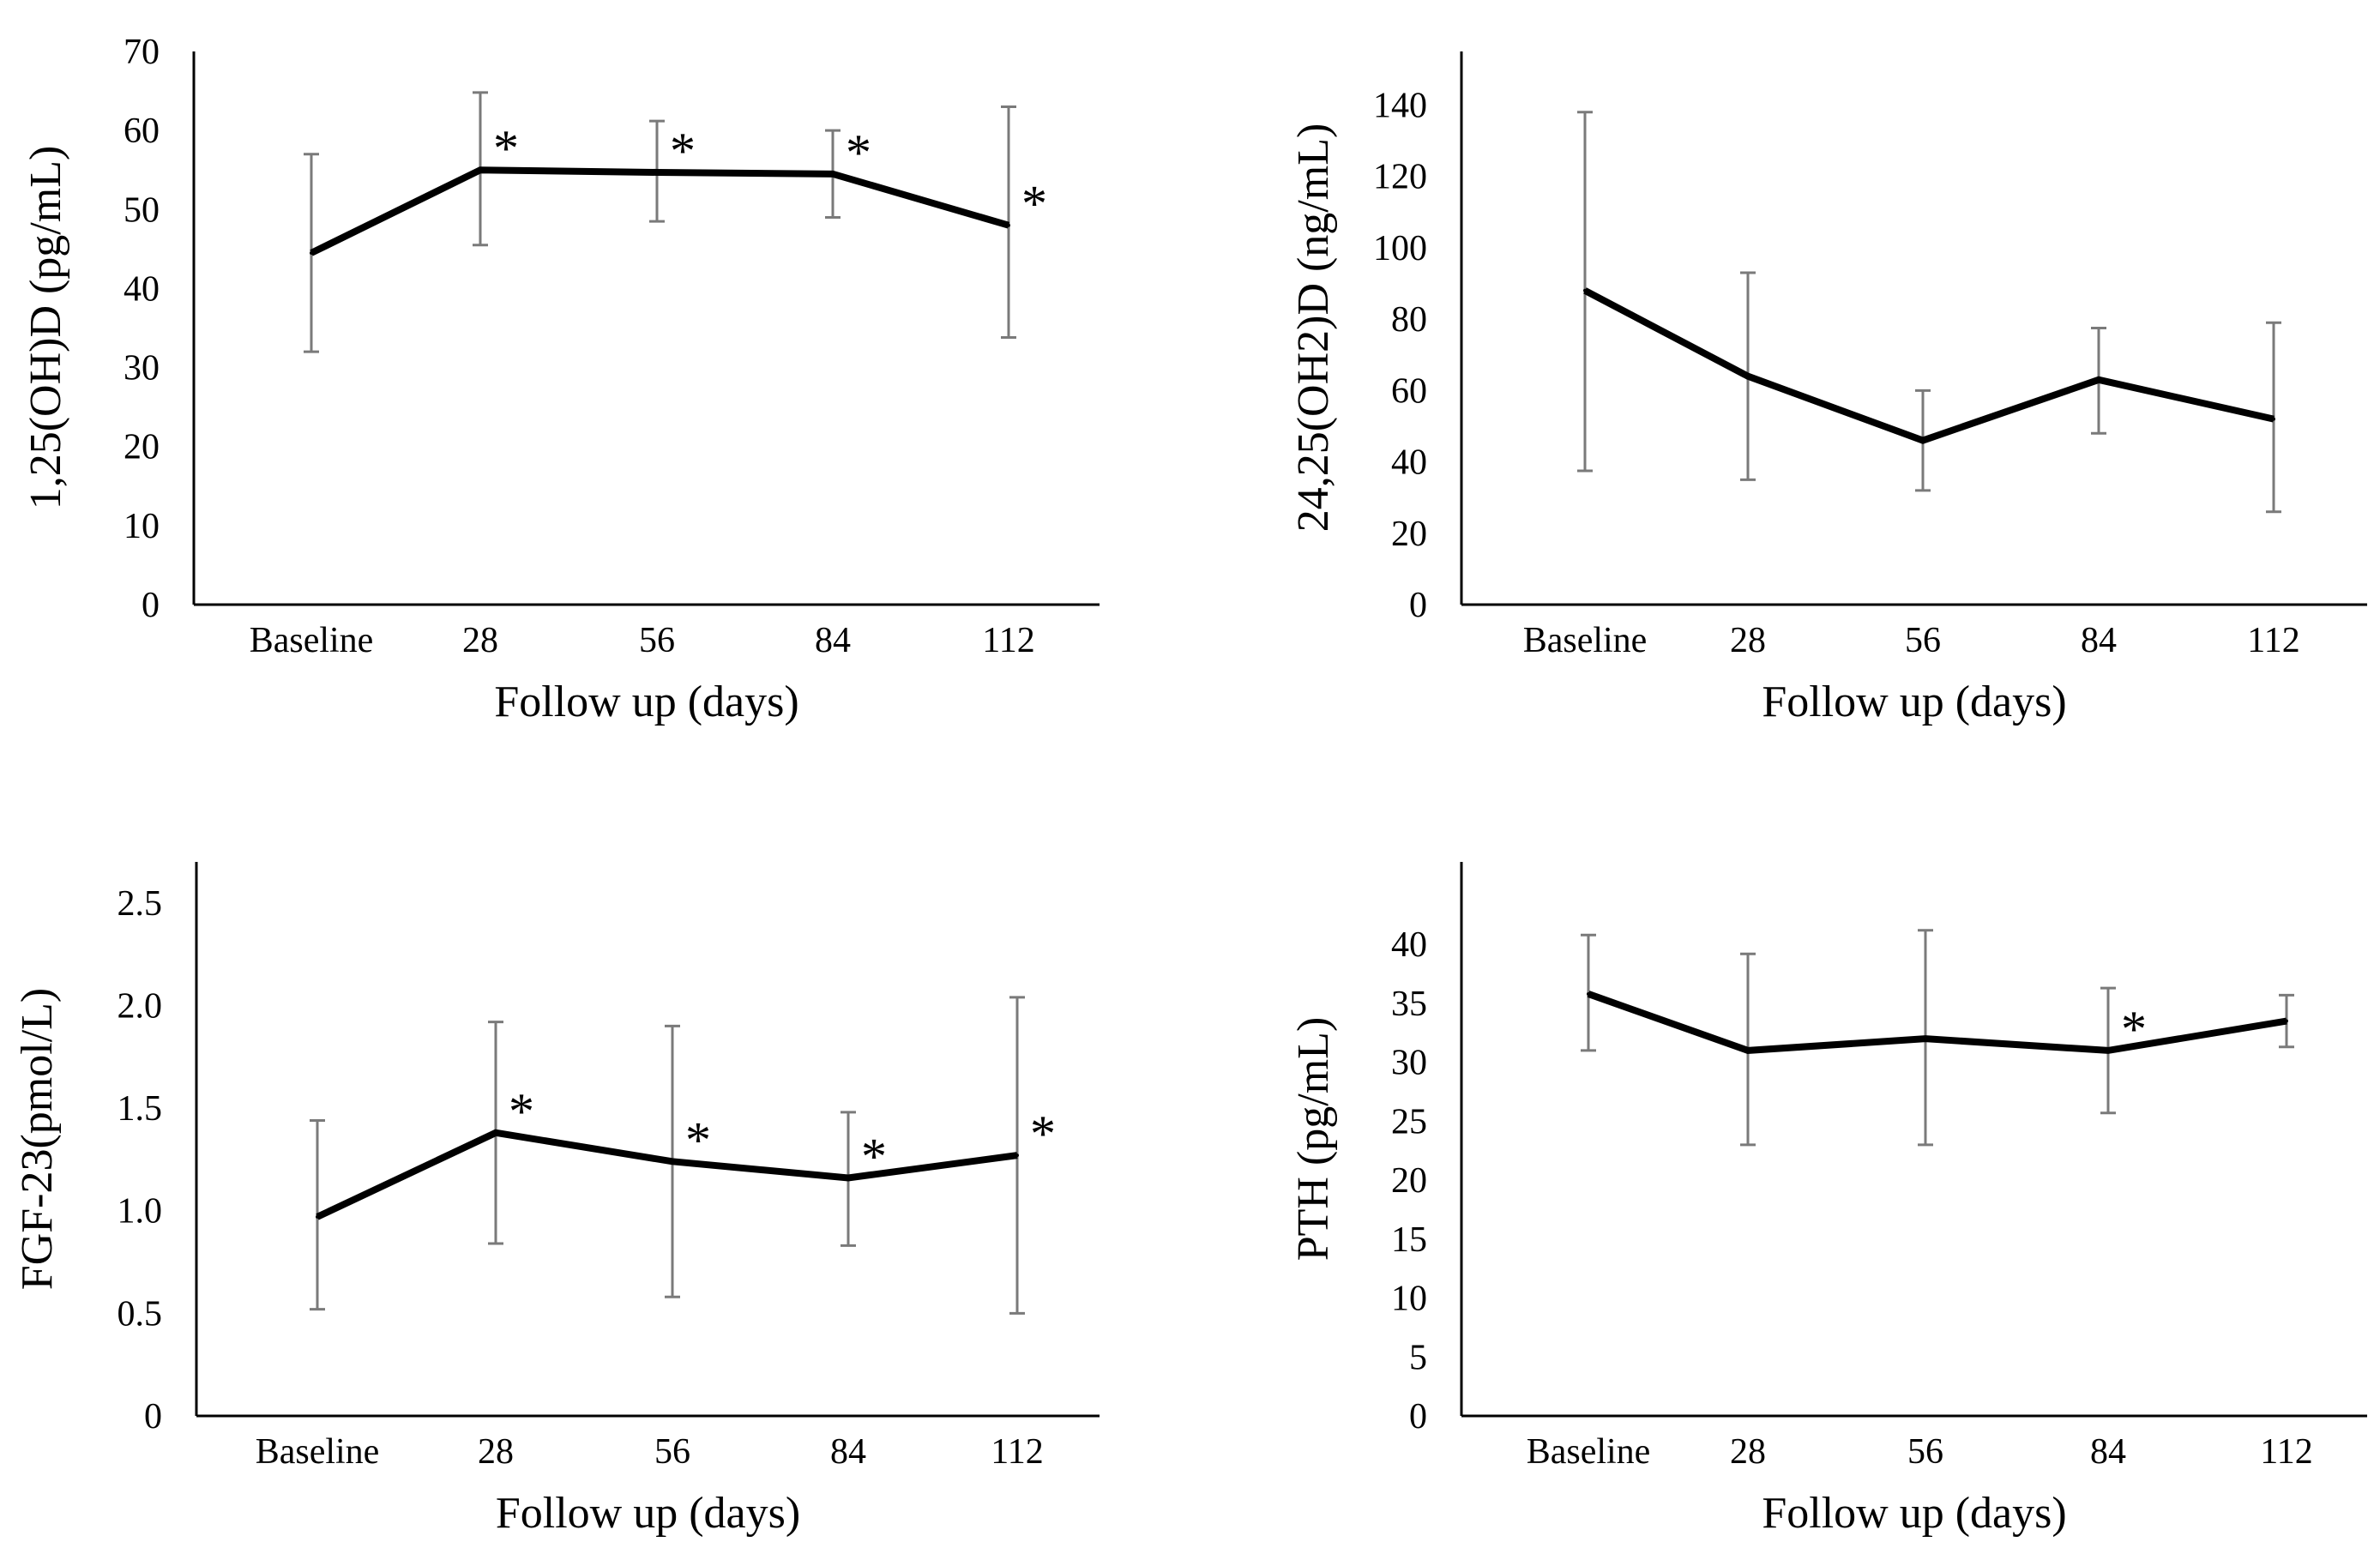 Image resolution: width=2380 pixels, height=1560 pixels. Describe the element at coordinates (140, 1314) in the screenshot. I see `y-tick-label: 0.5` at that location.